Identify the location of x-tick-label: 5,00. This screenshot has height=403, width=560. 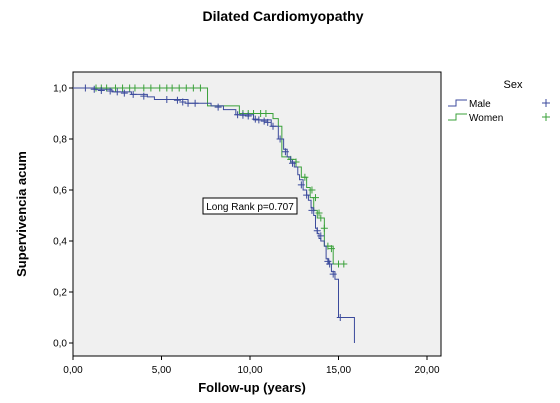
(162, 370).